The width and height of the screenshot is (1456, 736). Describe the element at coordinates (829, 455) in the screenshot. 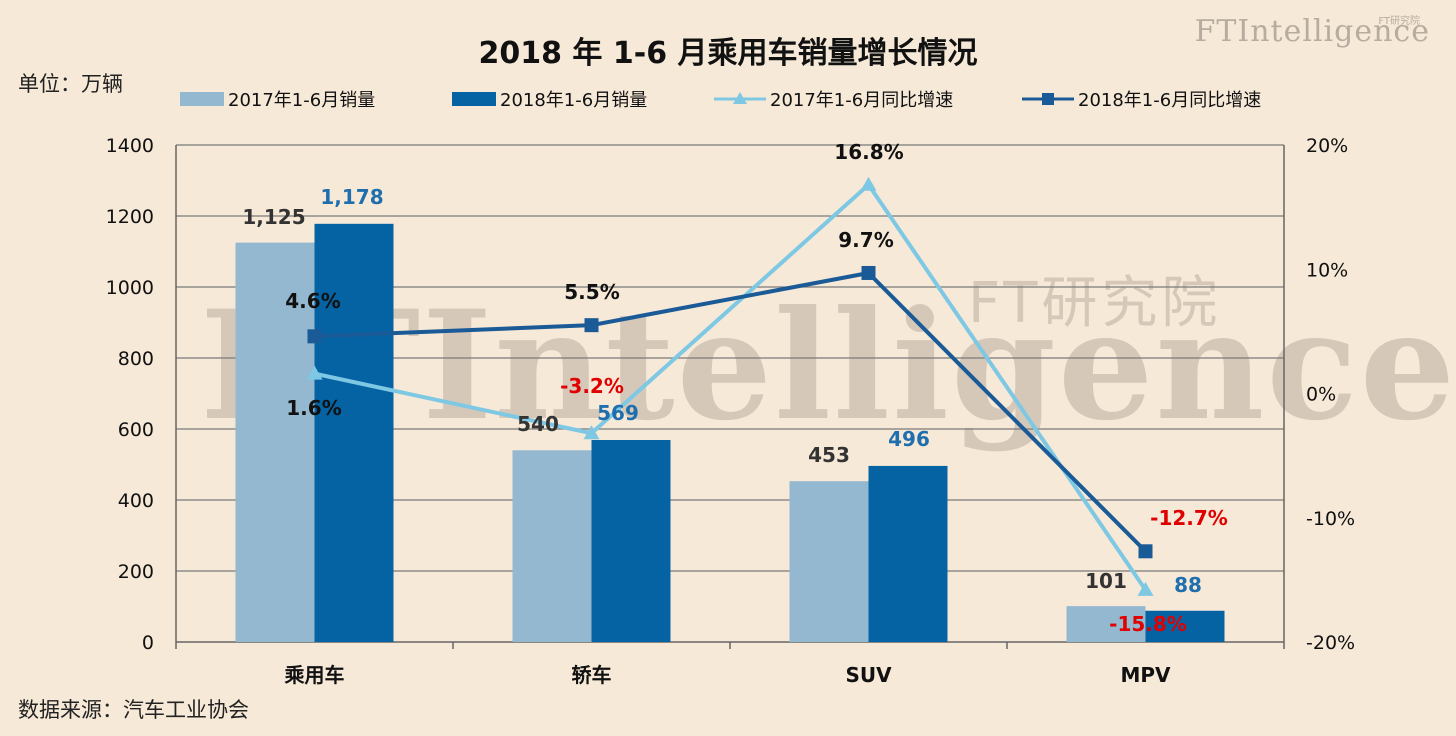

I see `data-label-2017-sales: 453` at that location.